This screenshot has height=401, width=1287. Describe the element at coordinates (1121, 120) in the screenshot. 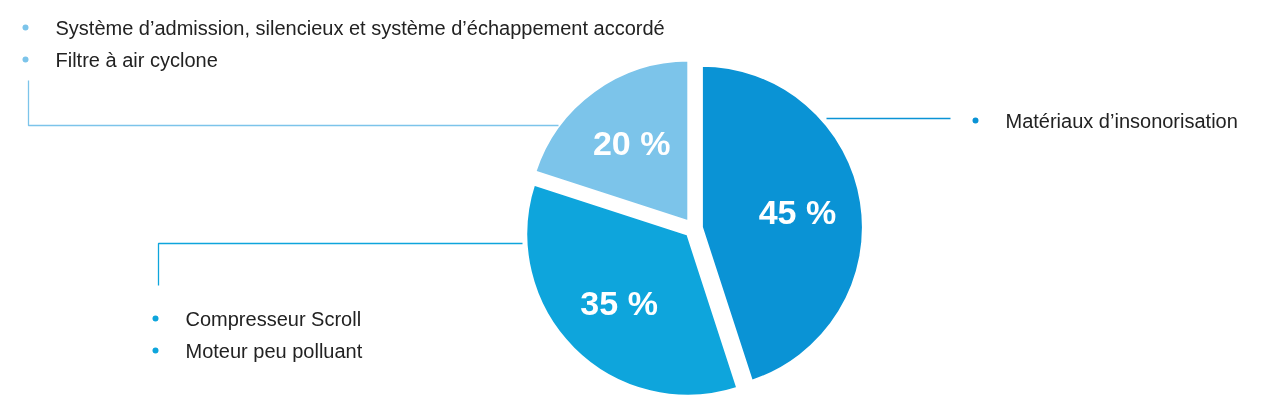

I see `legend-label: Matériaux d’insonorisation` at that location.